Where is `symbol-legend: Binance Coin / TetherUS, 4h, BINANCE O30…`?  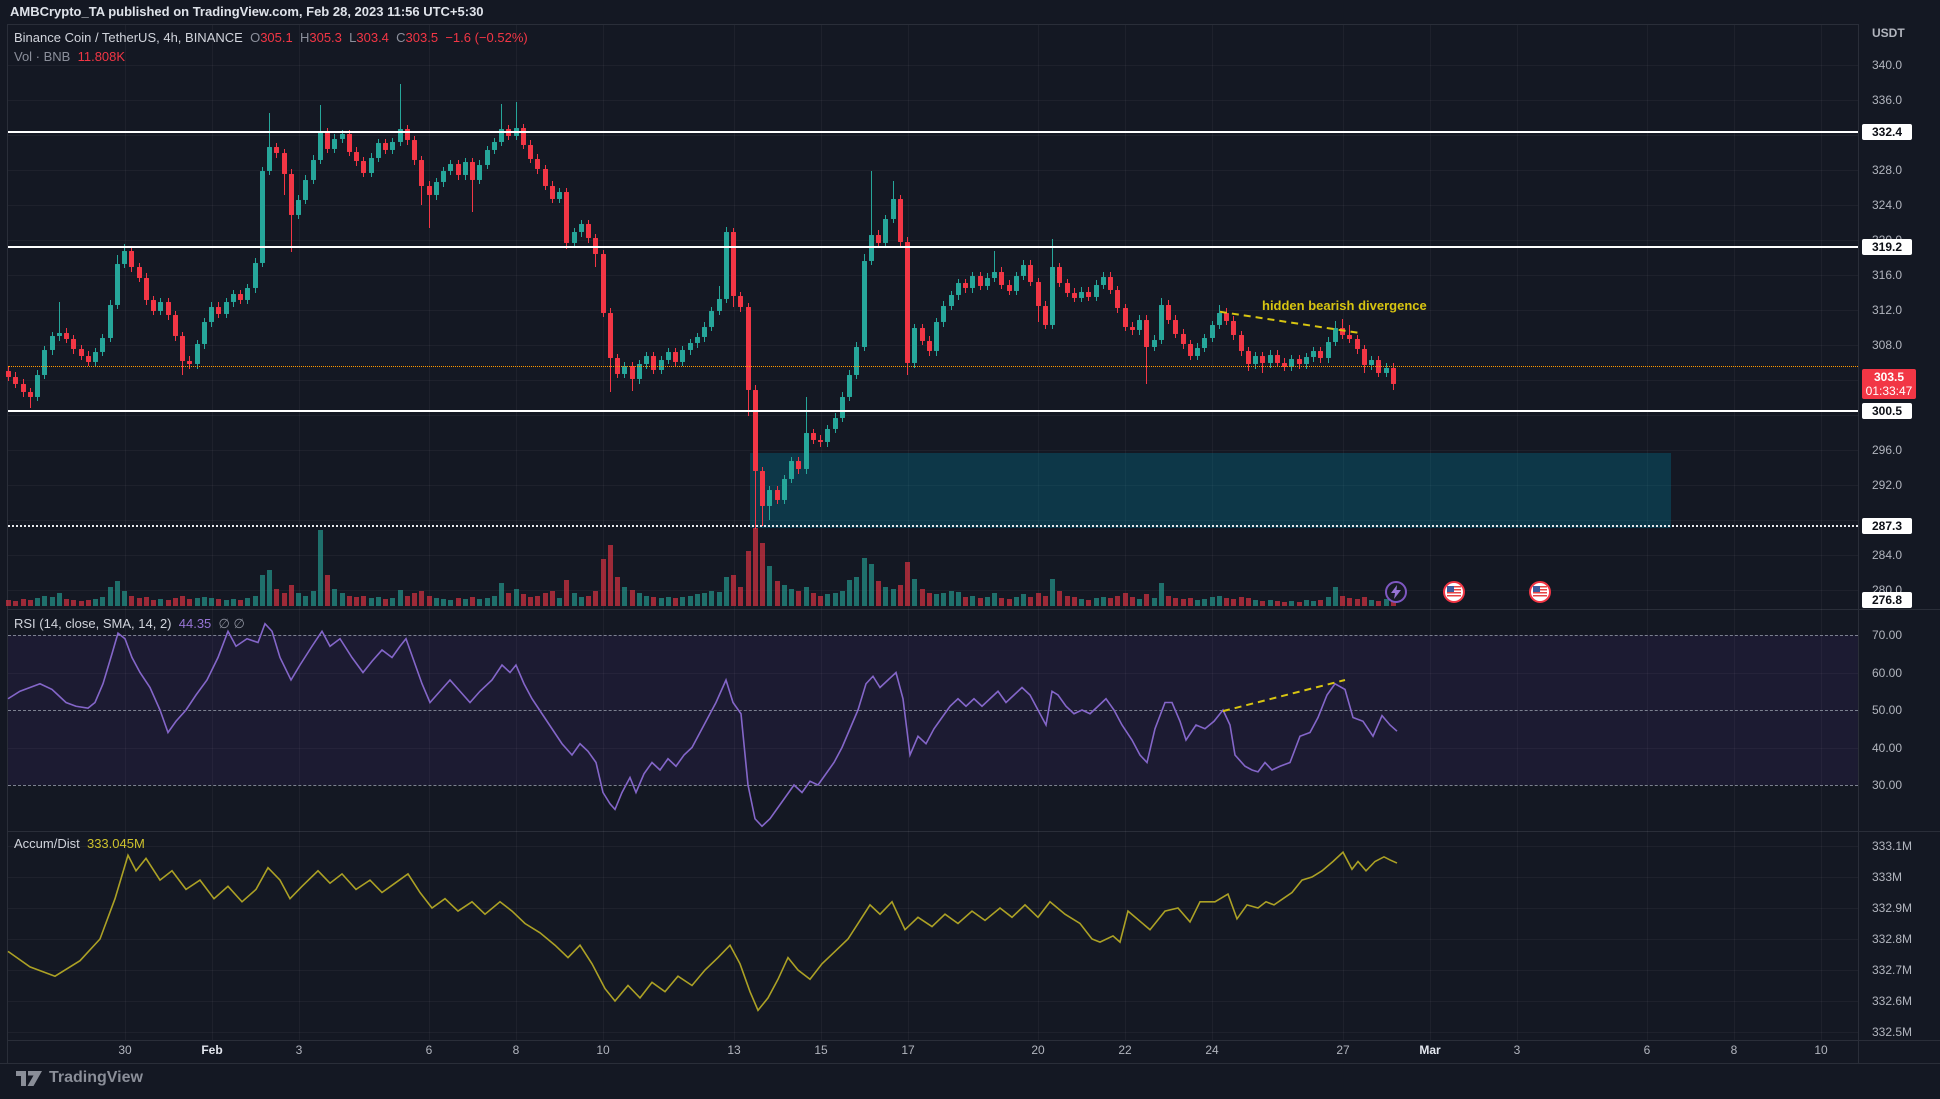
symbol-legend: Binance Coin / TetherUS, 4h, BINANCE O30… is located at coordinates (271, 37).